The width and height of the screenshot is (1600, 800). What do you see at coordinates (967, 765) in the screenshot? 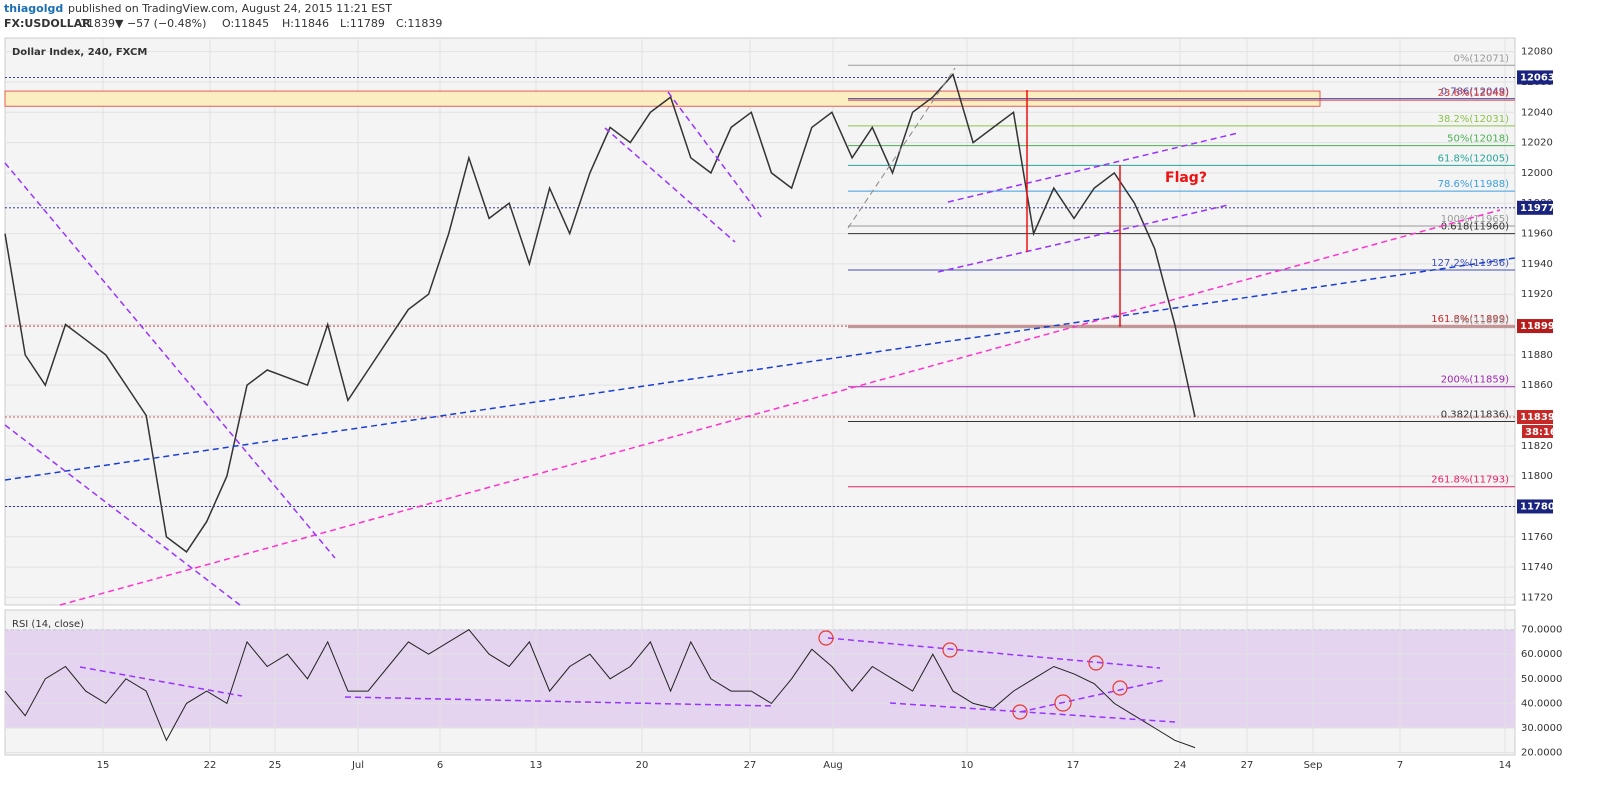
I see `x-tick-label: 10` at bounding box center [967, 765].